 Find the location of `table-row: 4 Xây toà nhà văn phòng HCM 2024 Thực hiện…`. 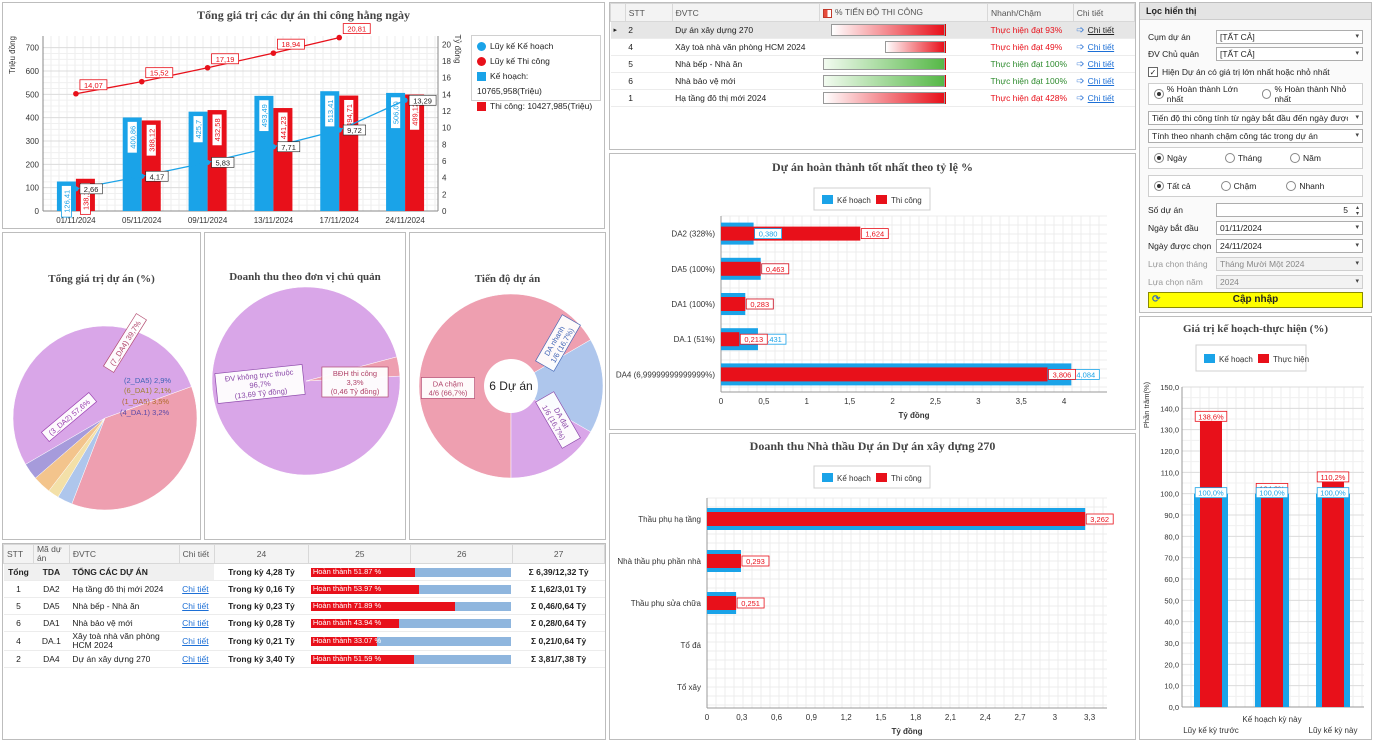

table-row: 4 Xây toà nhà văn phòng HCM 2024 Thực hiện… is located at coordinates (872, 47).